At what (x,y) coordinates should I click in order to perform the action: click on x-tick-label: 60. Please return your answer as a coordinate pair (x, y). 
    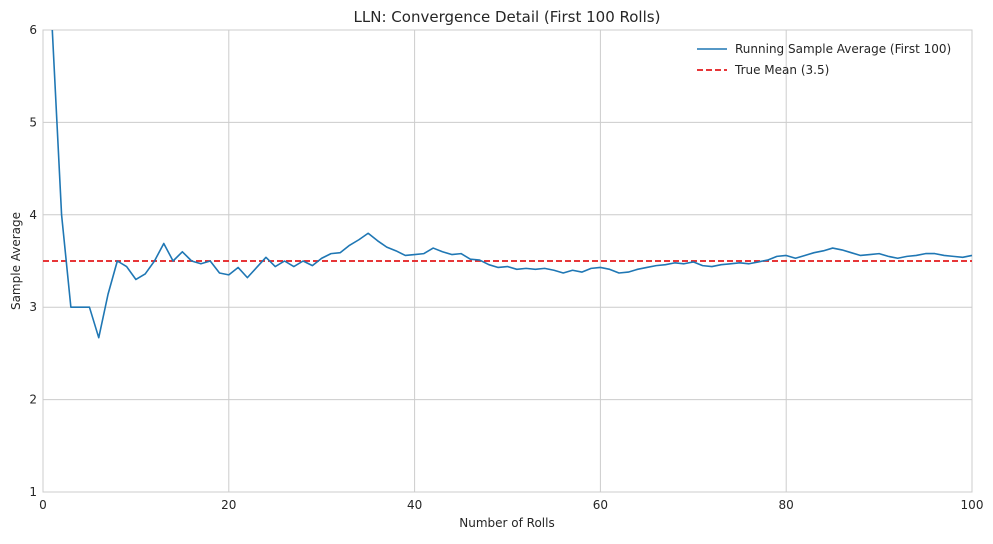
    Looking at the image, I should click on (600, 505).